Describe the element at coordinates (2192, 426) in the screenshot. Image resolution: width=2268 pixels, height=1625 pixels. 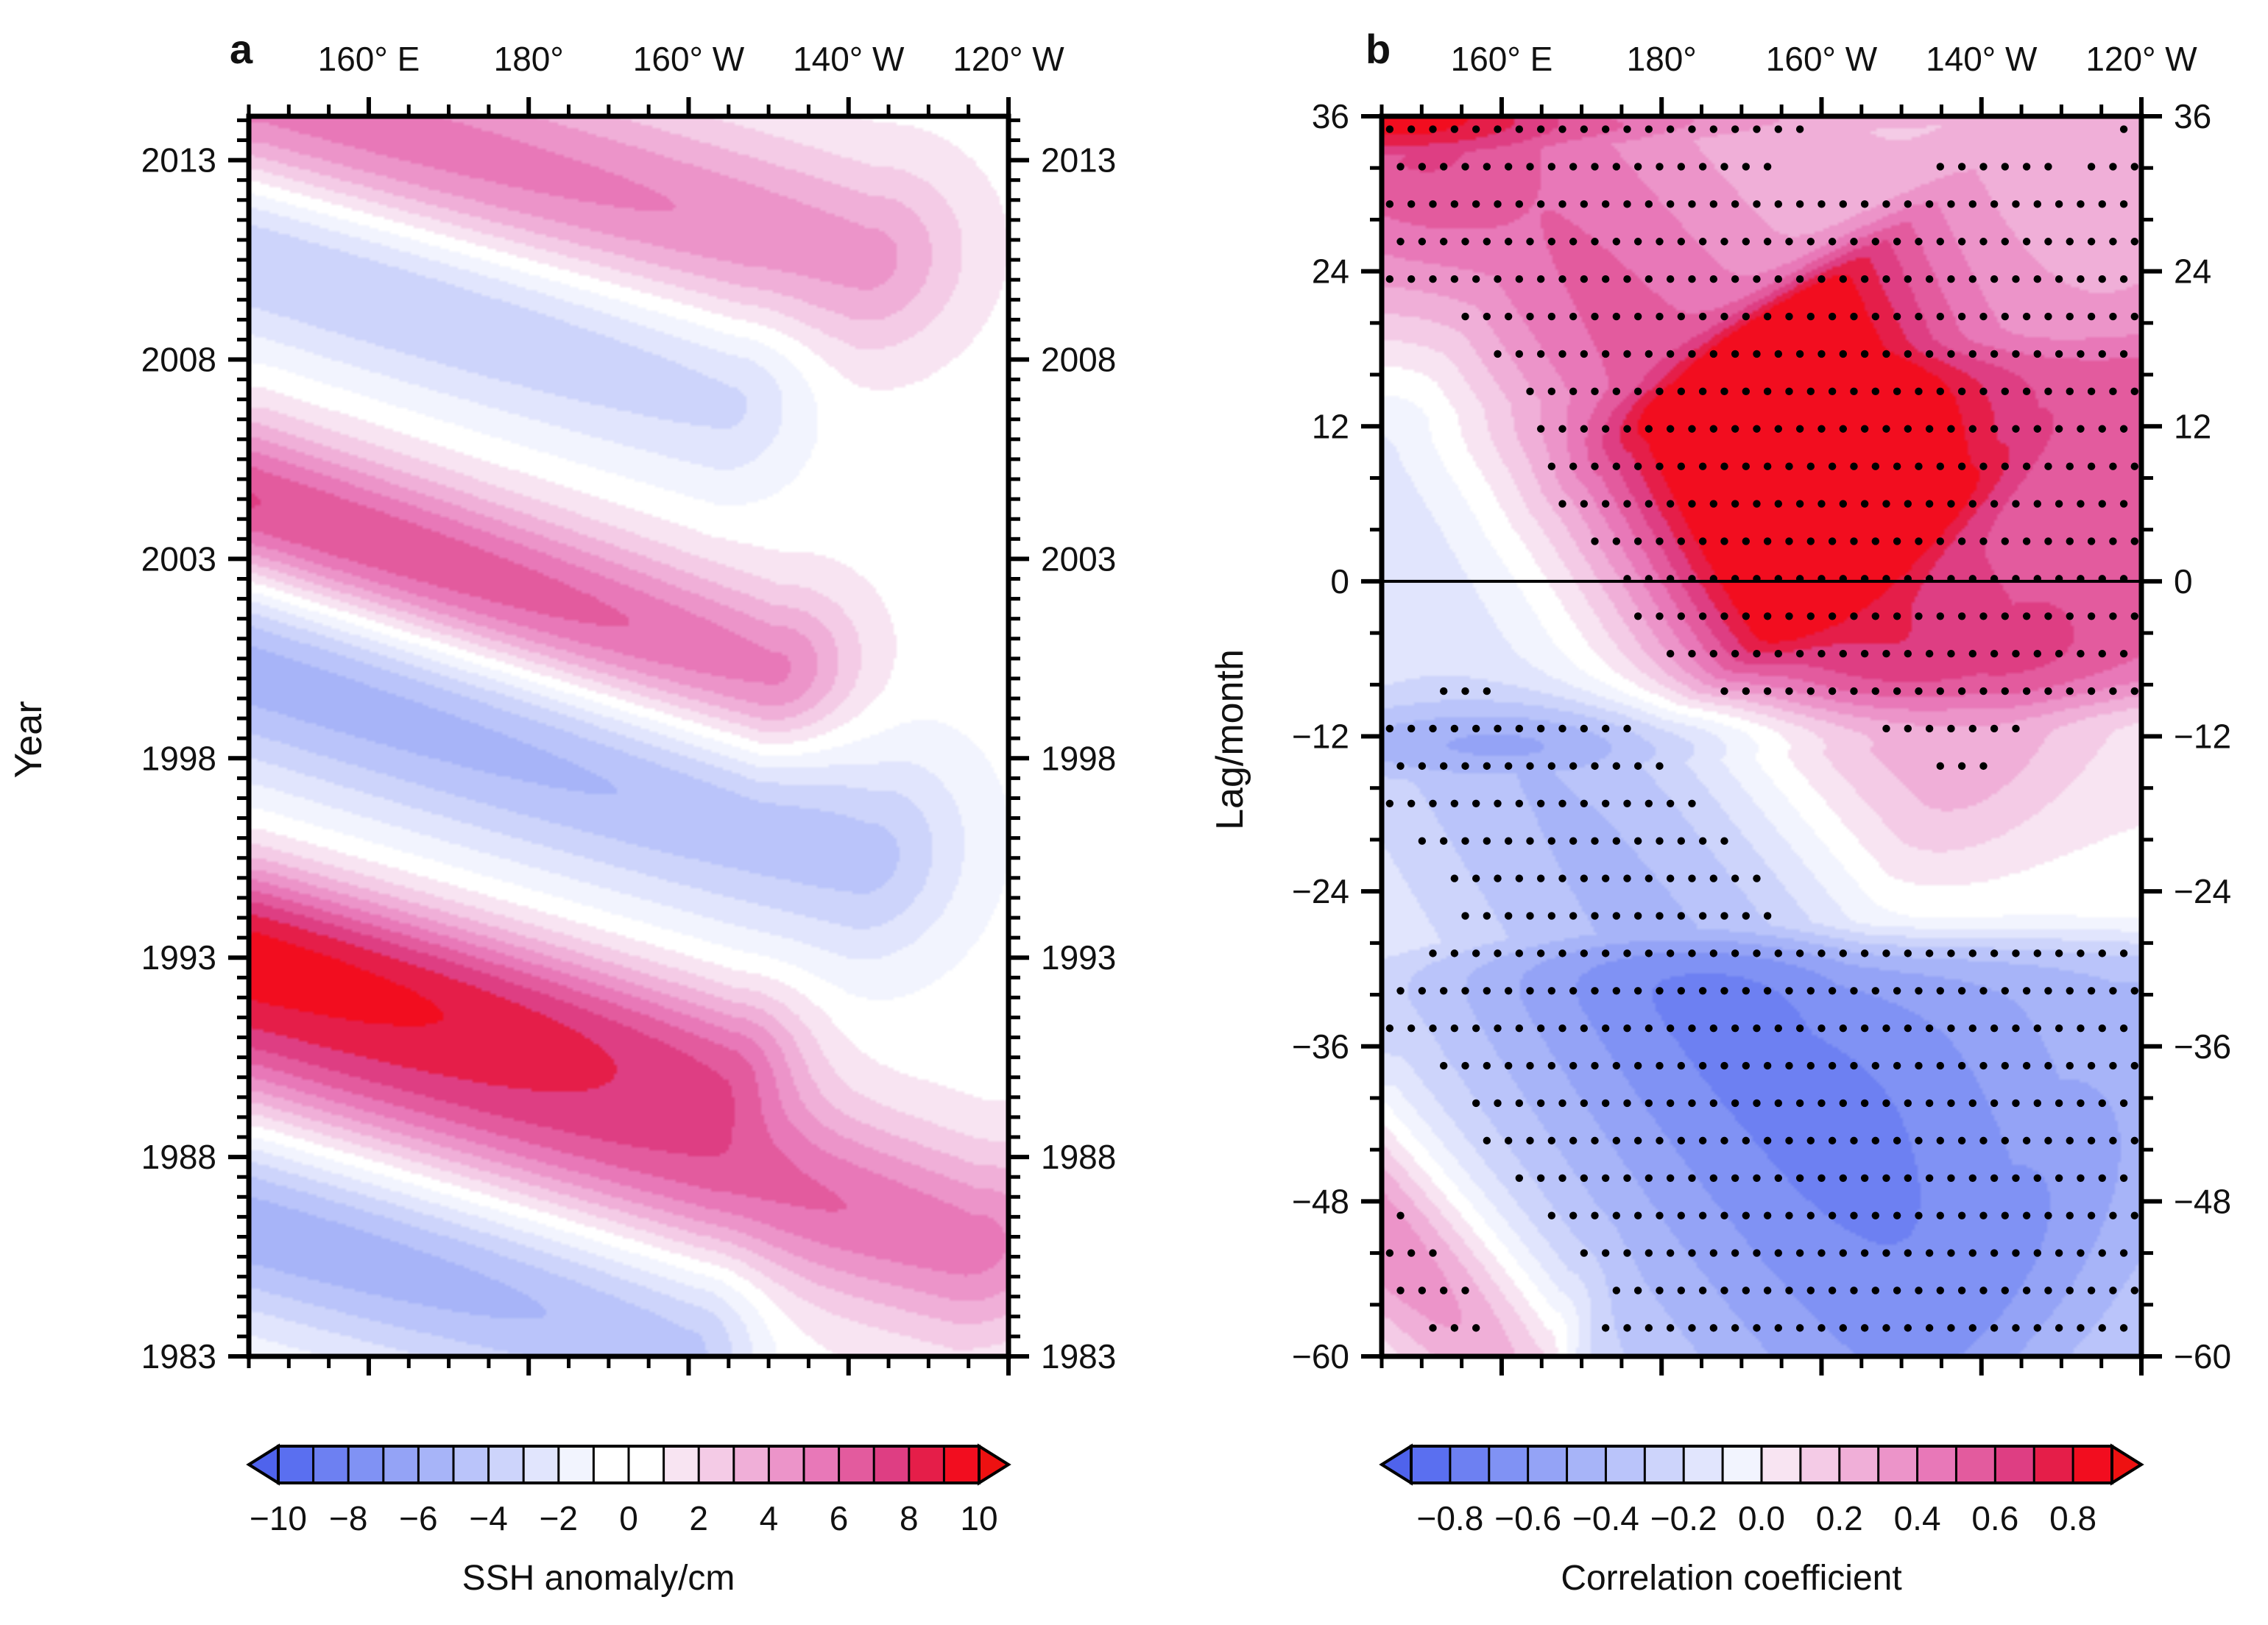
I see `y-tick-label-right: 12` at that location.